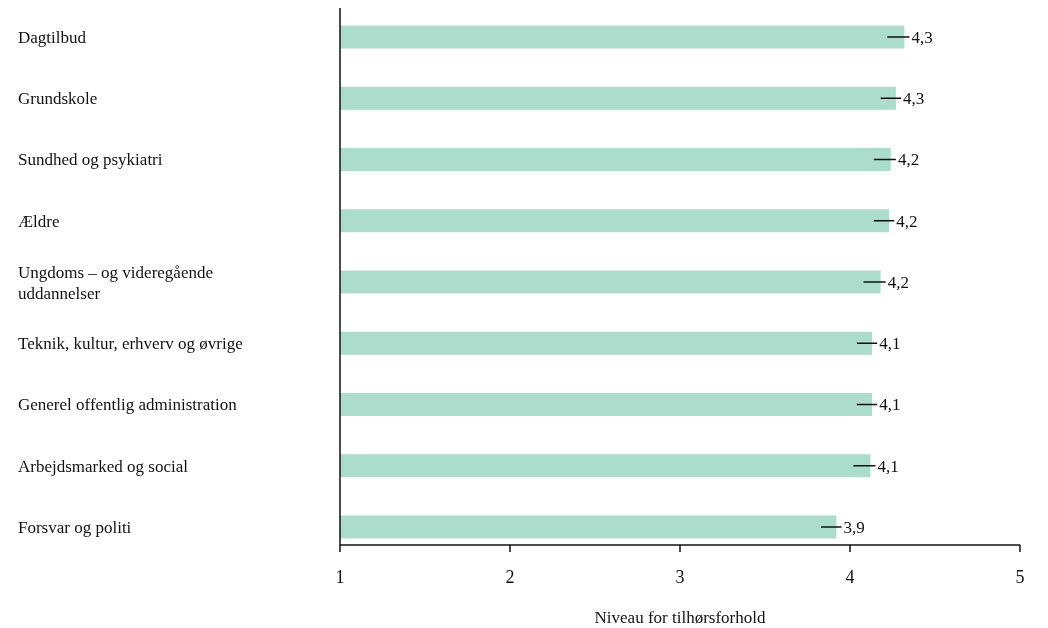  Describe the element at coordinates (115, 282) in the screenshot. I see `y-tick-label: Ungdoms – og videregående uddannelser` at that location.